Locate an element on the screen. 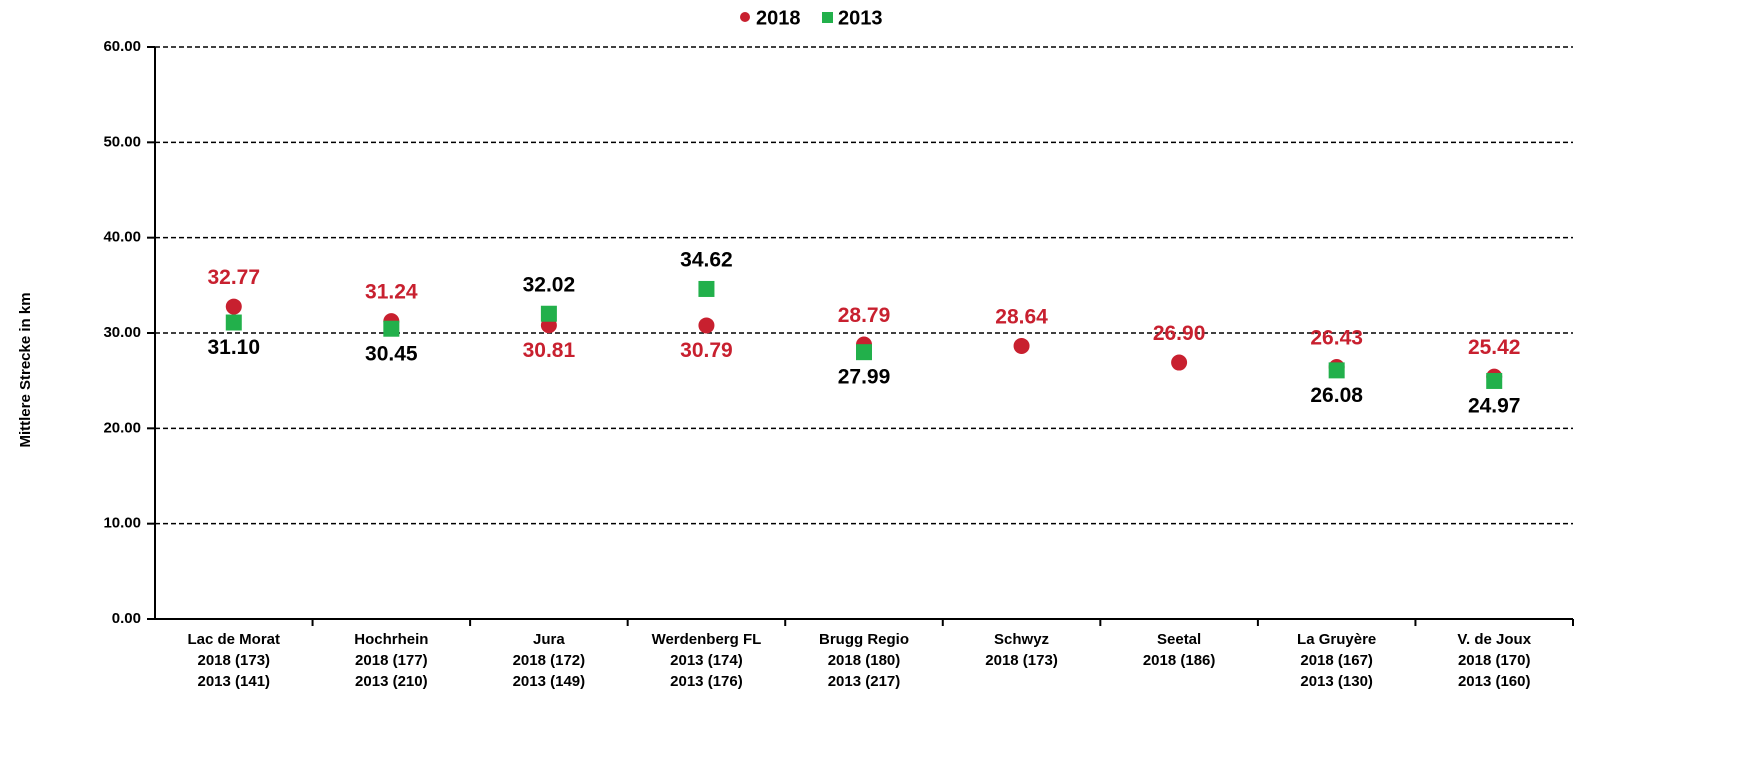  x-tick-label: 2018 (172) is located at coordinates (549, 660).